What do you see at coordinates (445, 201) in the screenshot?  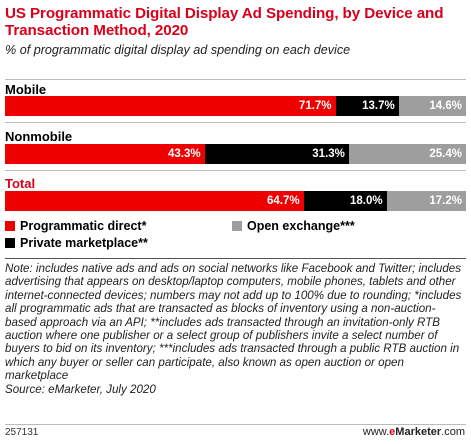 I see `data-label: 17.2%` at bounding box center [445, 201].